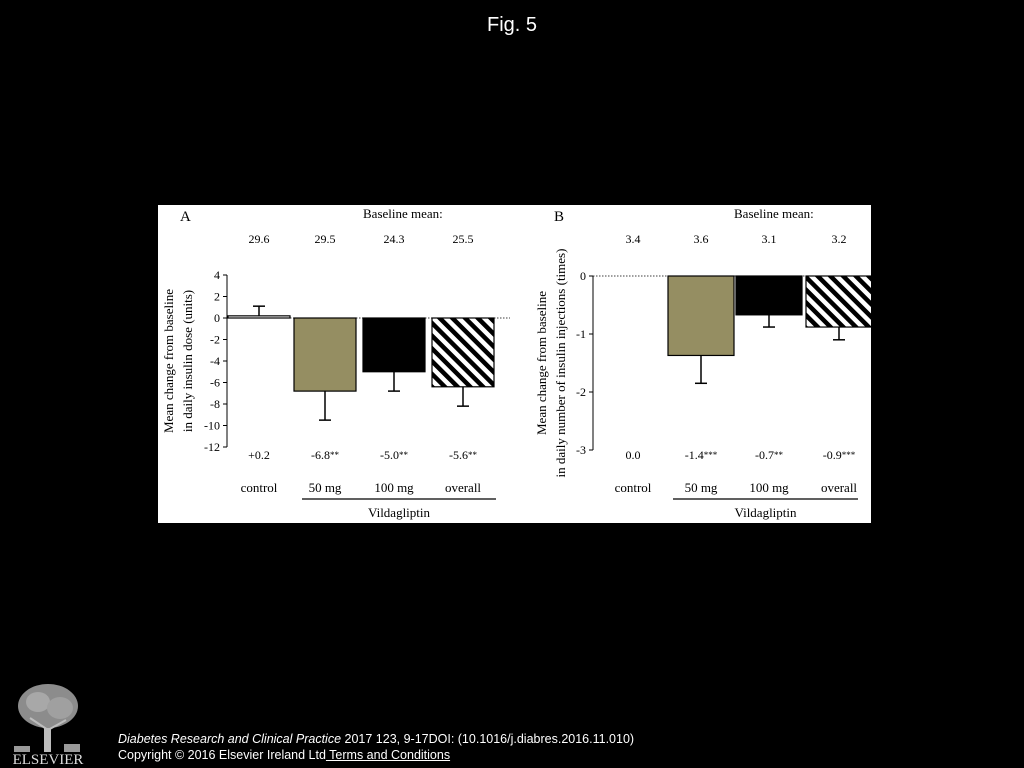 Image resolution: width=1024 pixels, height=768 pixels. What do you see at coordinates (212, 426) in the screenshot?
I see `y-tick-label: -10` at bounding box center [212, 426].